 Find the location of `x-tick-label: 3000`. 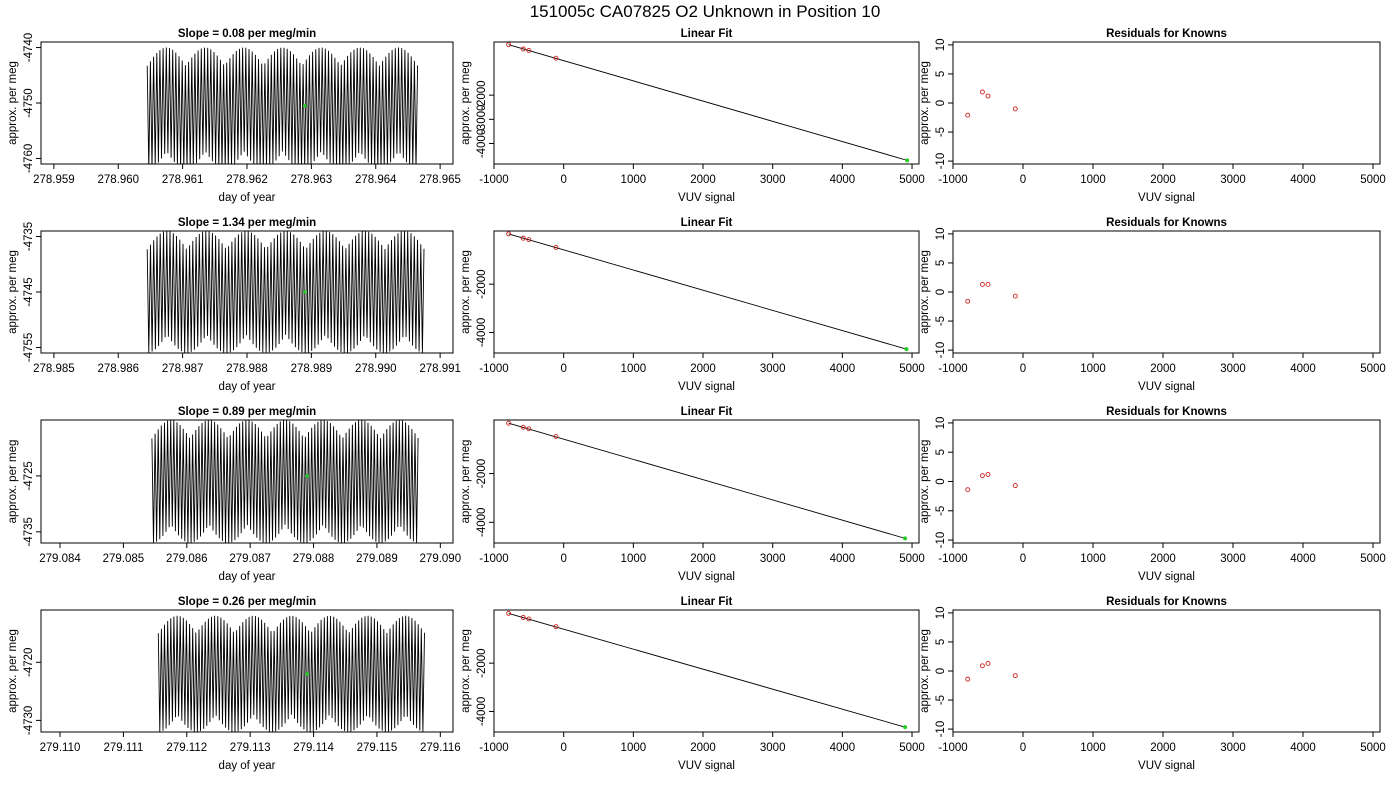

x-tick-label: 3000 is located at coordinates (773, 559).